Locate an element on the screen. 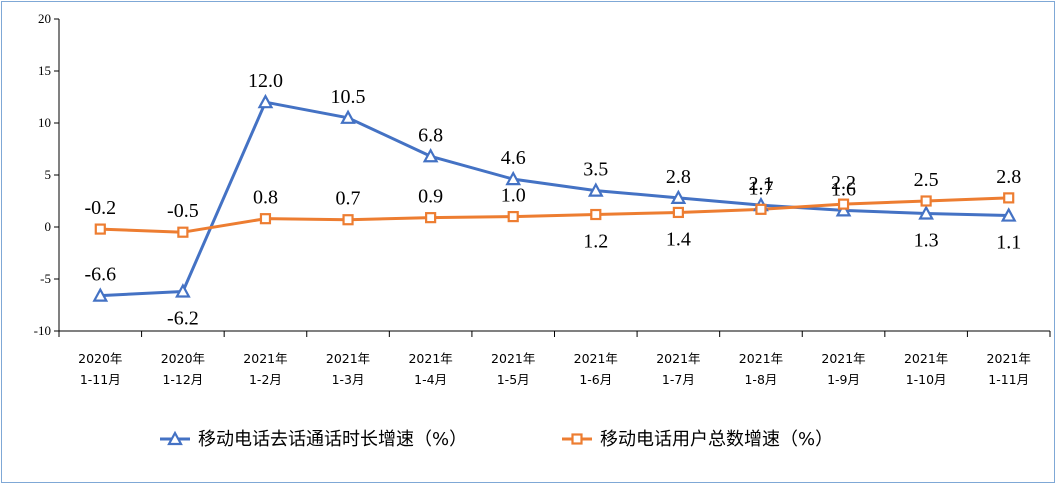  series-2-data-label: 1.7 is located at coordinates (760, 188).